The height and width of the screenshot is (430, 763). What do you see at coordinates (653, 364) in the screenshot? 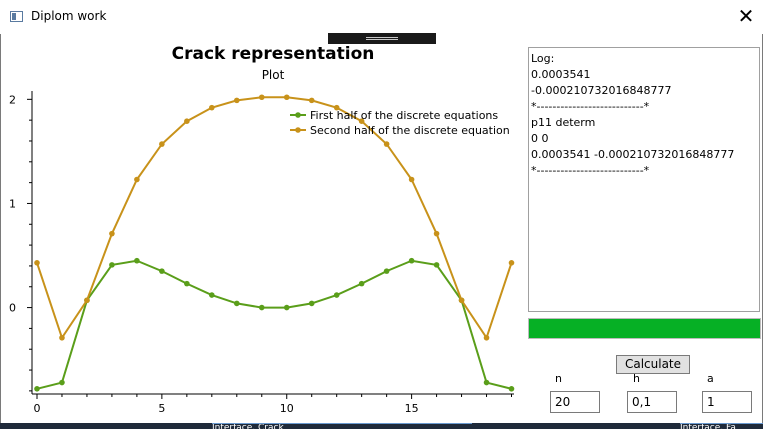
I see `calculate-button: Calculate` at bounding box center [653, 364].